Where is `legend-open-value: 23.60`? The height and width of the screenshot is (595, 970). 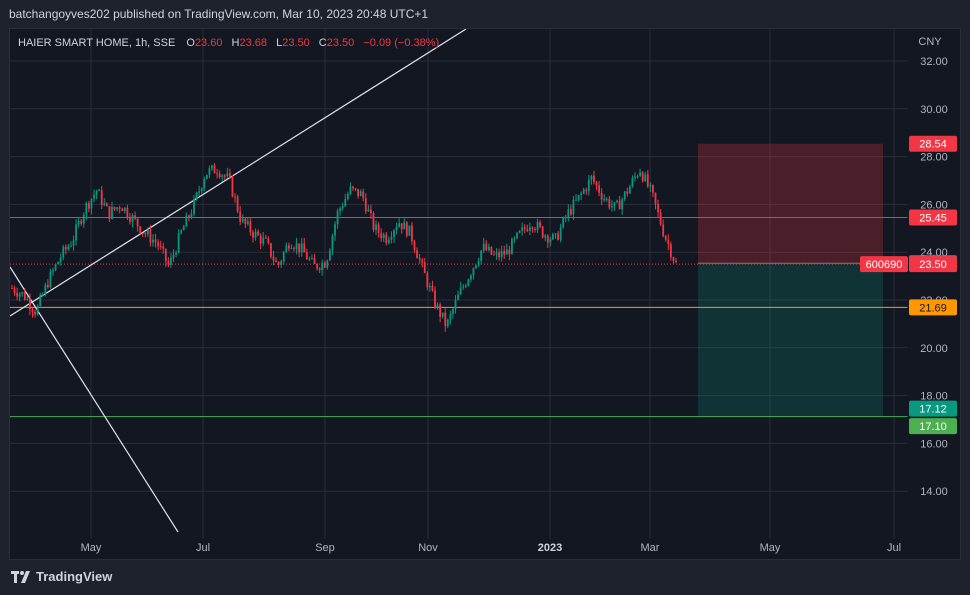 legend-open-value: 23.60 is located at coordinates (209, 43).